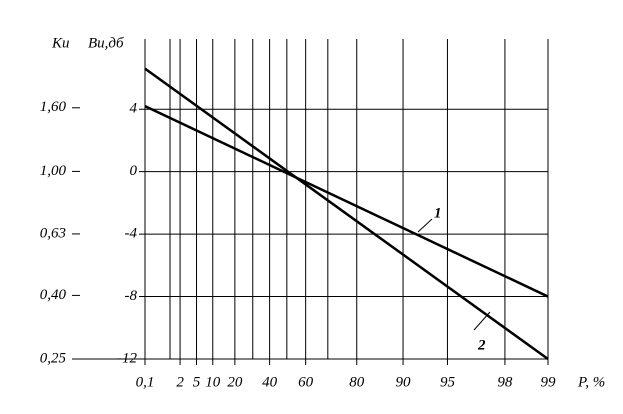 Image resolution: width=623 pixels, height=414 pixels. I want to click on y2-tick-label: 0,40, so click(53, 295).